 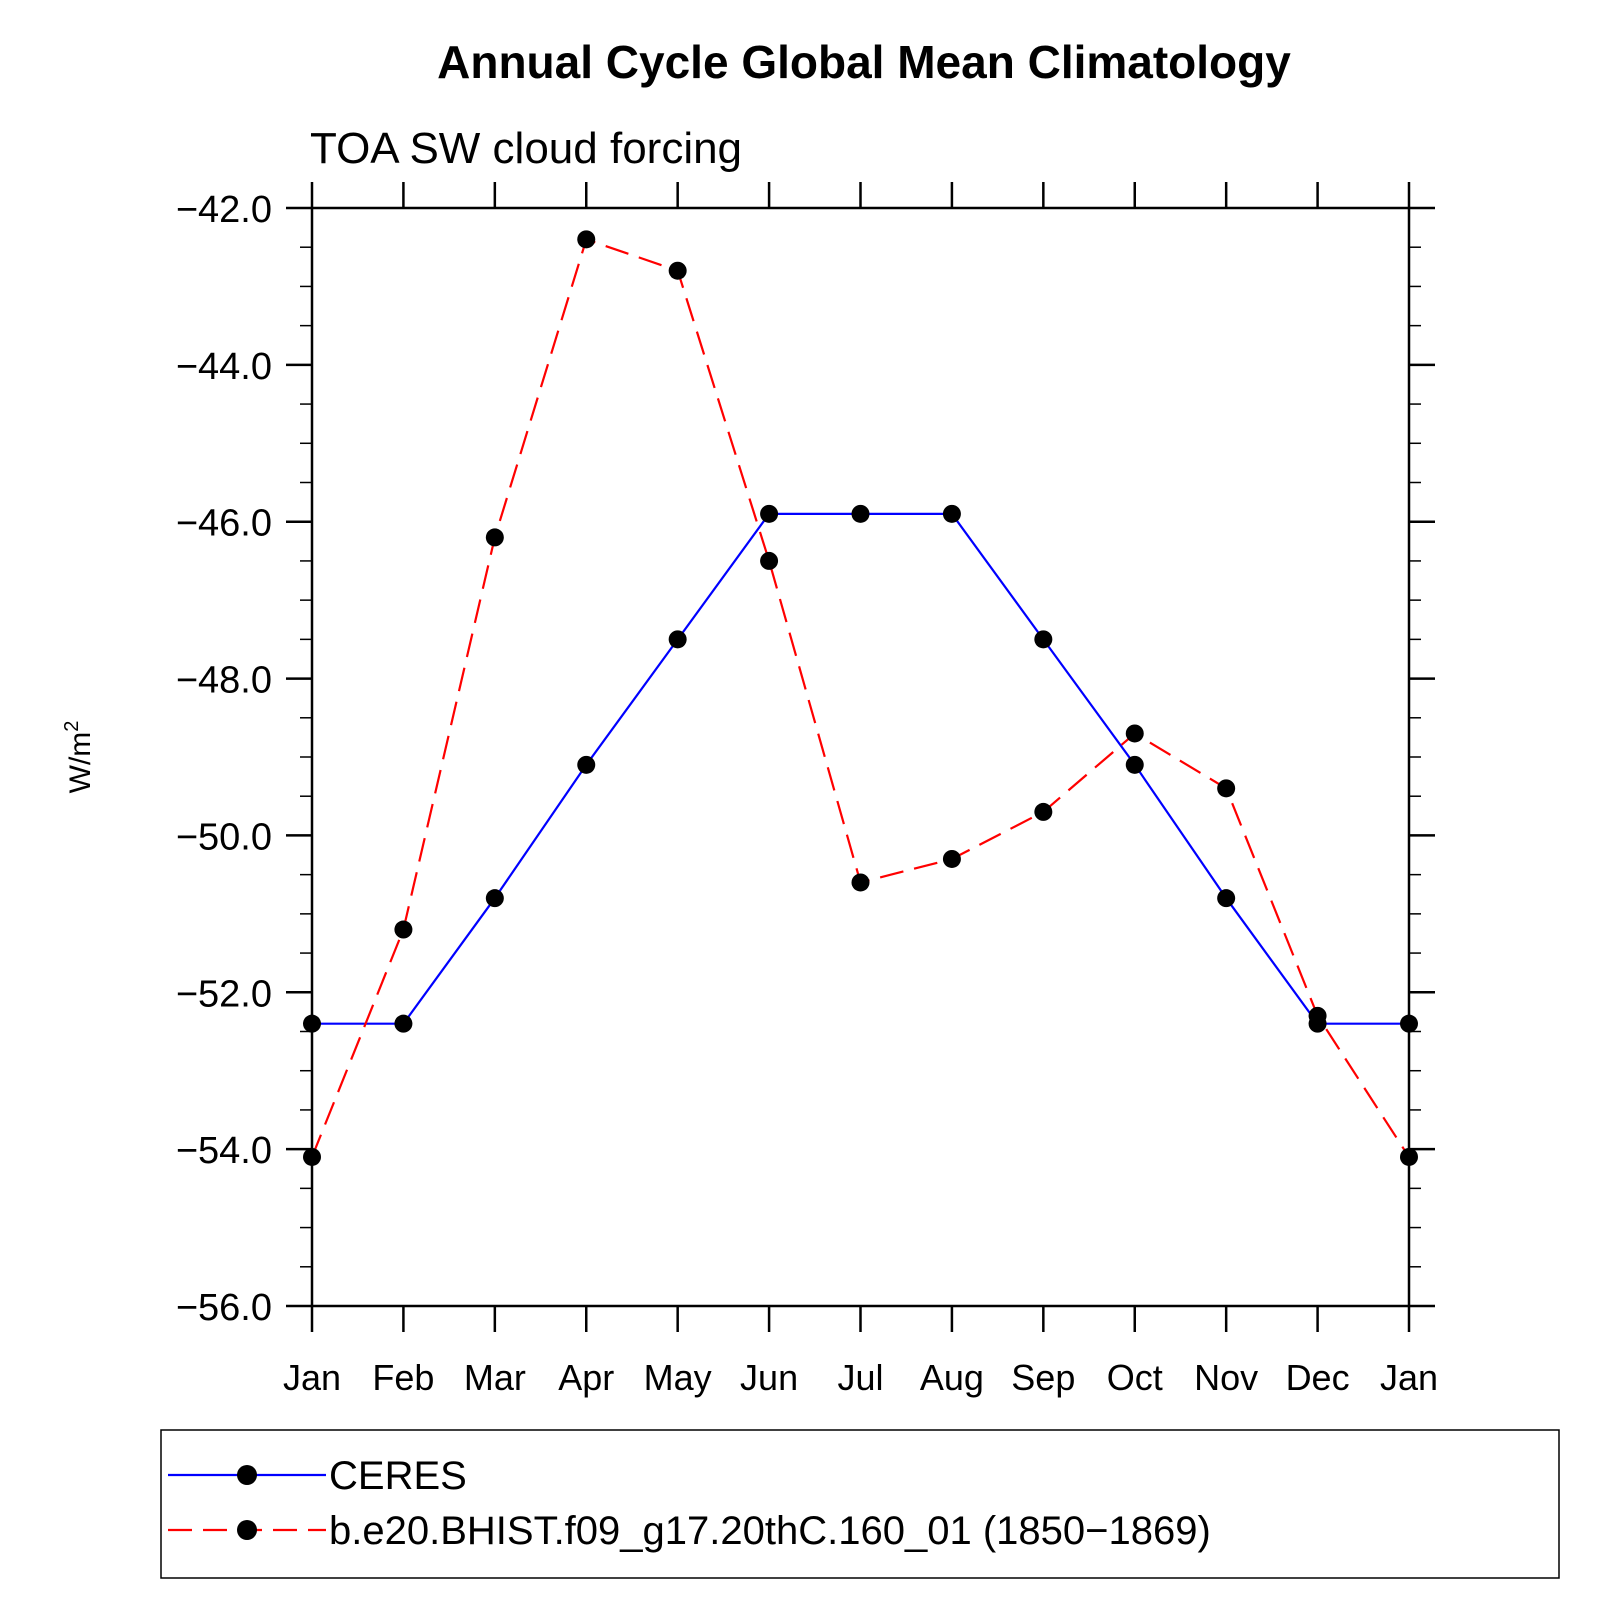 I want to click on x-tick-label: Mar, so click(x=495, y=1377).